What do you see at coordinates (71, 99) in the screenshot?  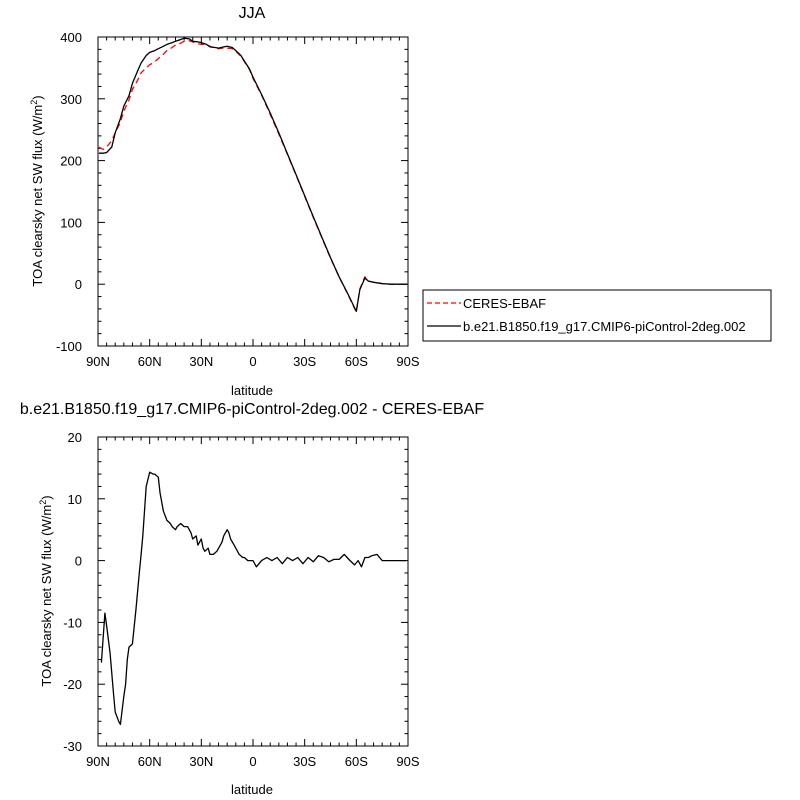 I see `y-tick-label: 300` at bounding box center [71, 99].